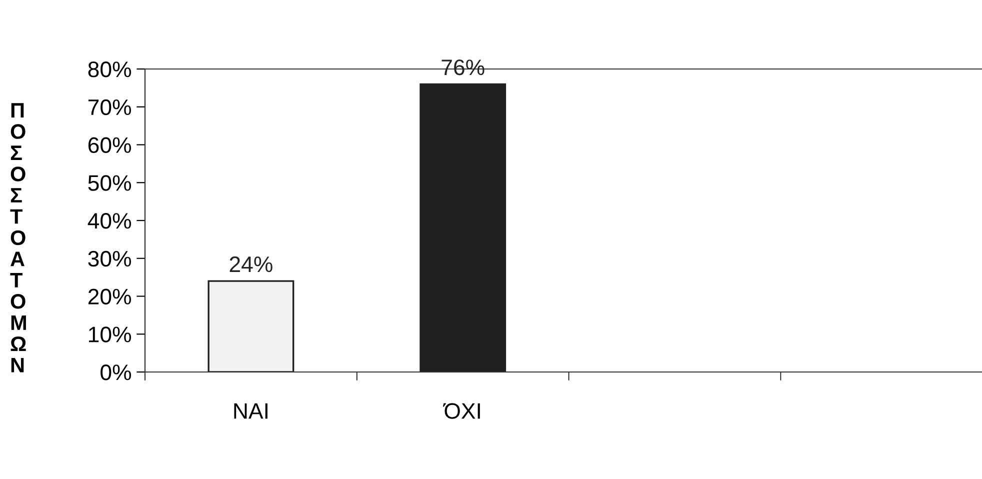 The image size is (982, 479). Describe the element at coordinates (116, 372) in the screenshot. I see `y-tick-label: 0%` at that location.